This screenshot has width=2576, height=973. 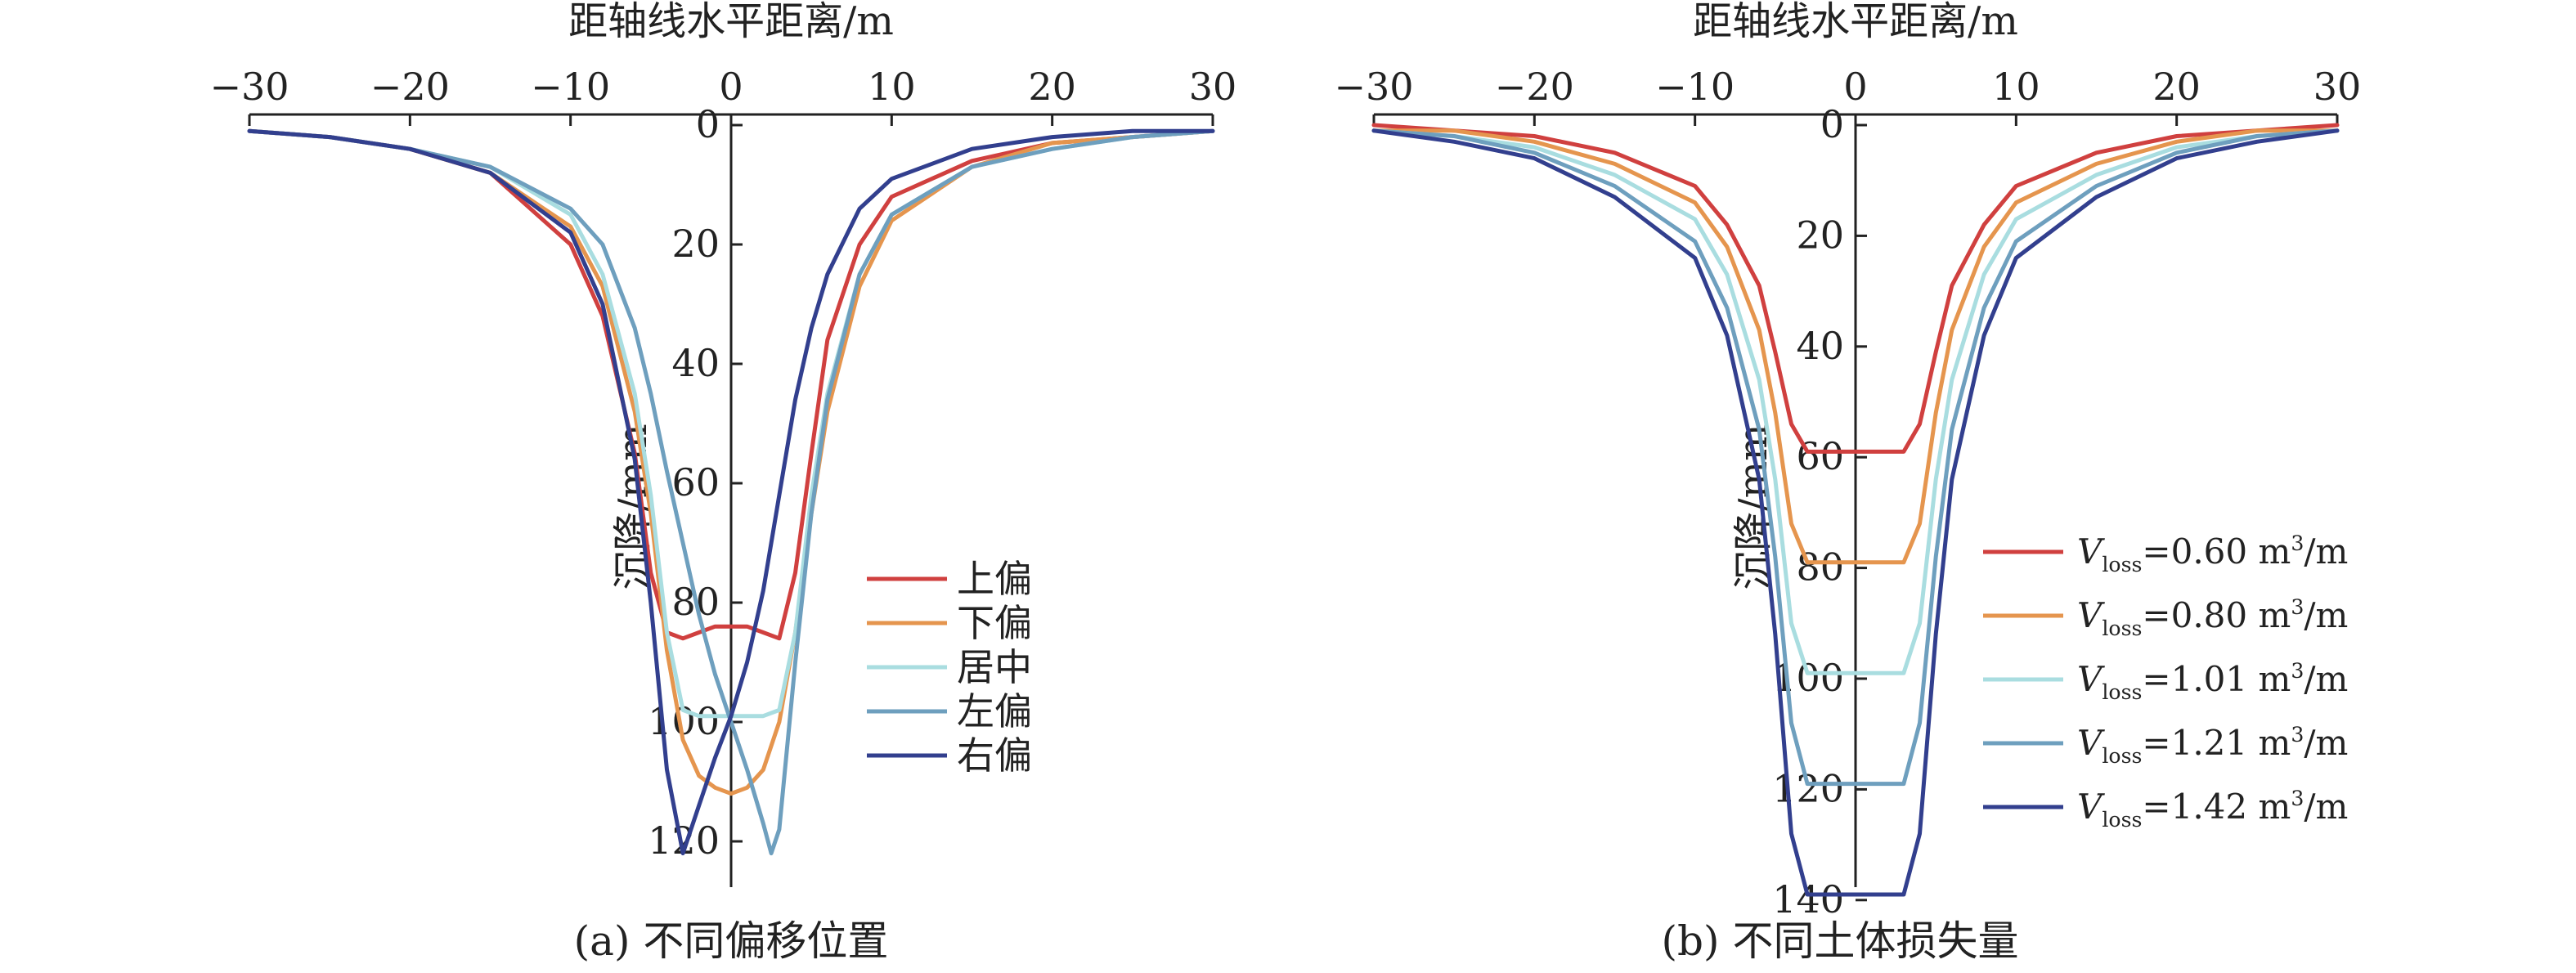 I want to click on legend-label: Vloss=1.01 m3/m, so click(x=2213, y=681).